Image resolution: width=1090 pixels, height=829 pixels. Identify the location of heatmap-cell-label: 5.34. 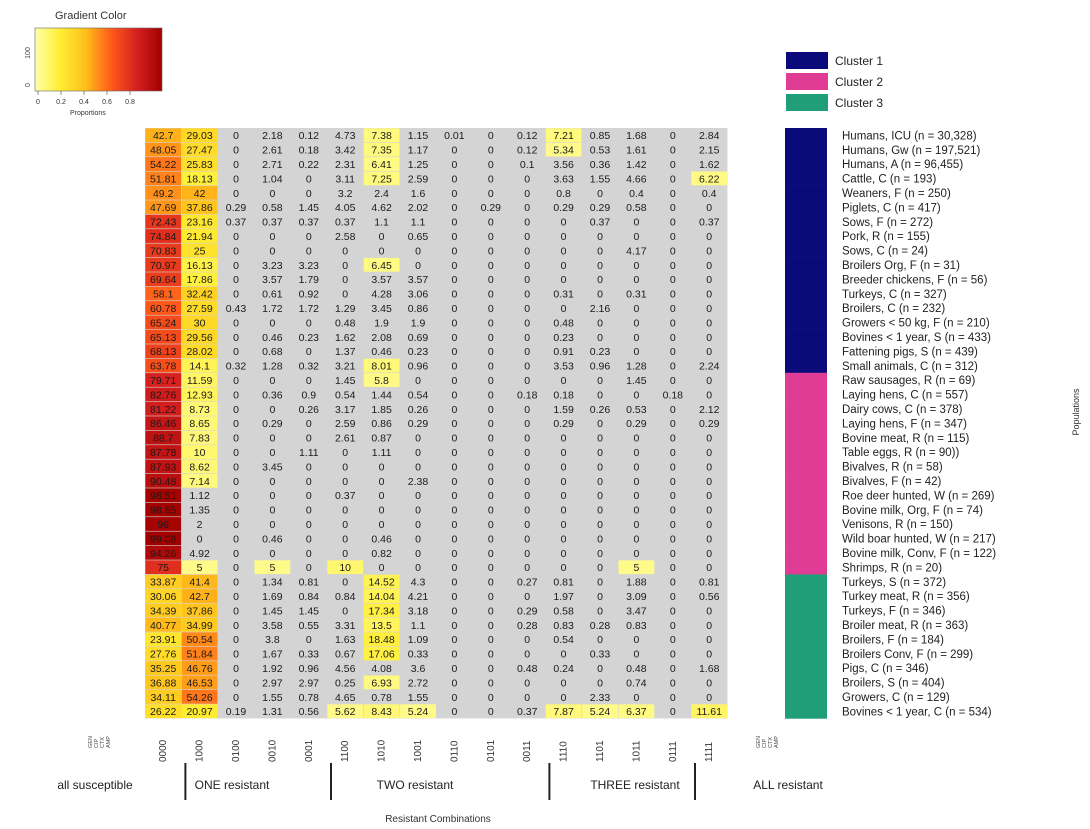
(563, 151).